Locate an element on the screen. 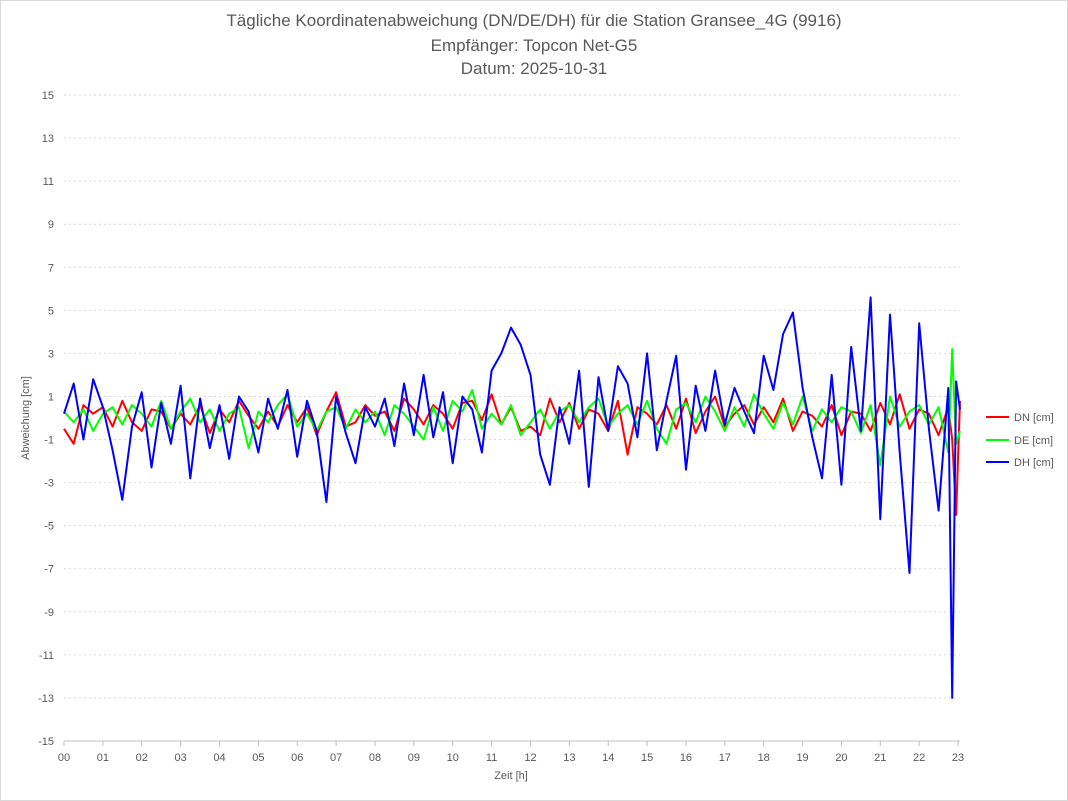 This screenshot has width=1068, height=801. x-tick-label: 01 is located at coordinates (103, 758).